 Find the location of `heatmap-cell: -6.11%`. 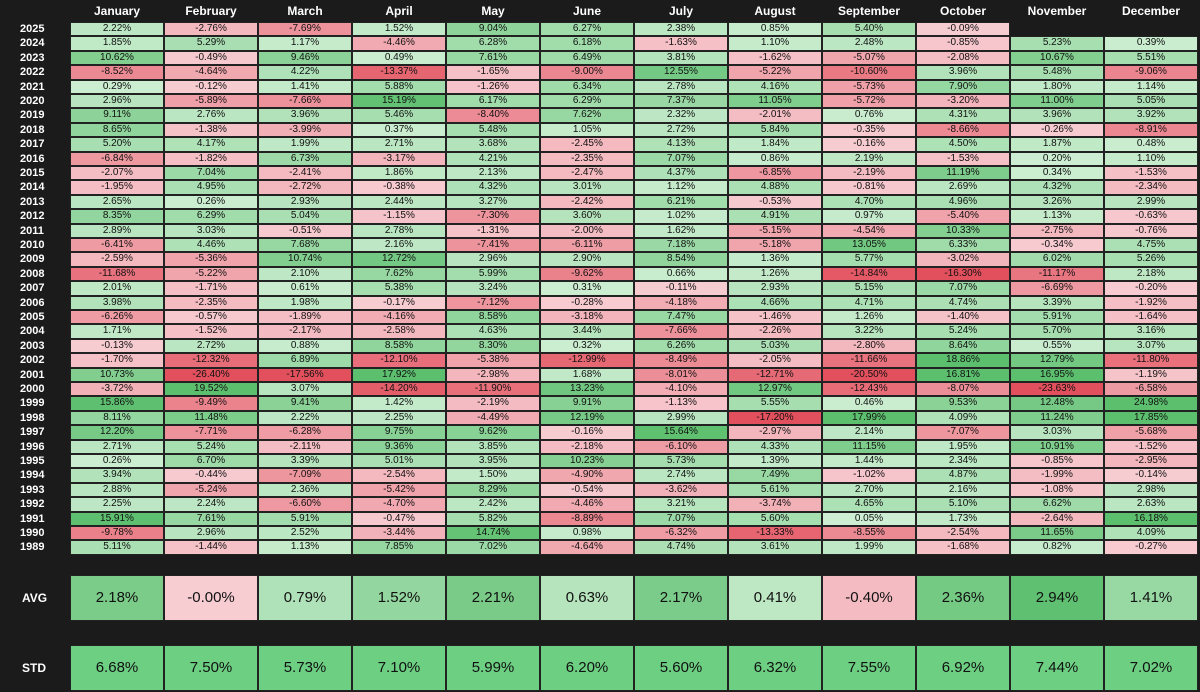

heatmap-cell: -6.11% is located at coordinates (587, 245).